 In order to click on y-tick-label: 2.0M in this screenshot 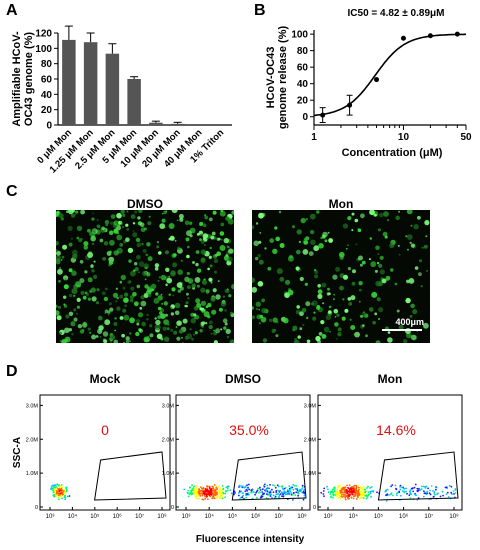, I will do `click(32, 440)`.